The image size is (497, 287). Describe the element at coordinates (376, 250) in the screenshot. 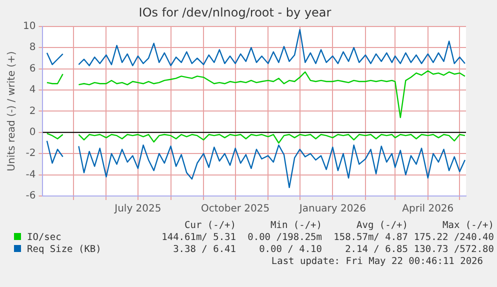

I see `text: 2.14 / 6.85` at that location.